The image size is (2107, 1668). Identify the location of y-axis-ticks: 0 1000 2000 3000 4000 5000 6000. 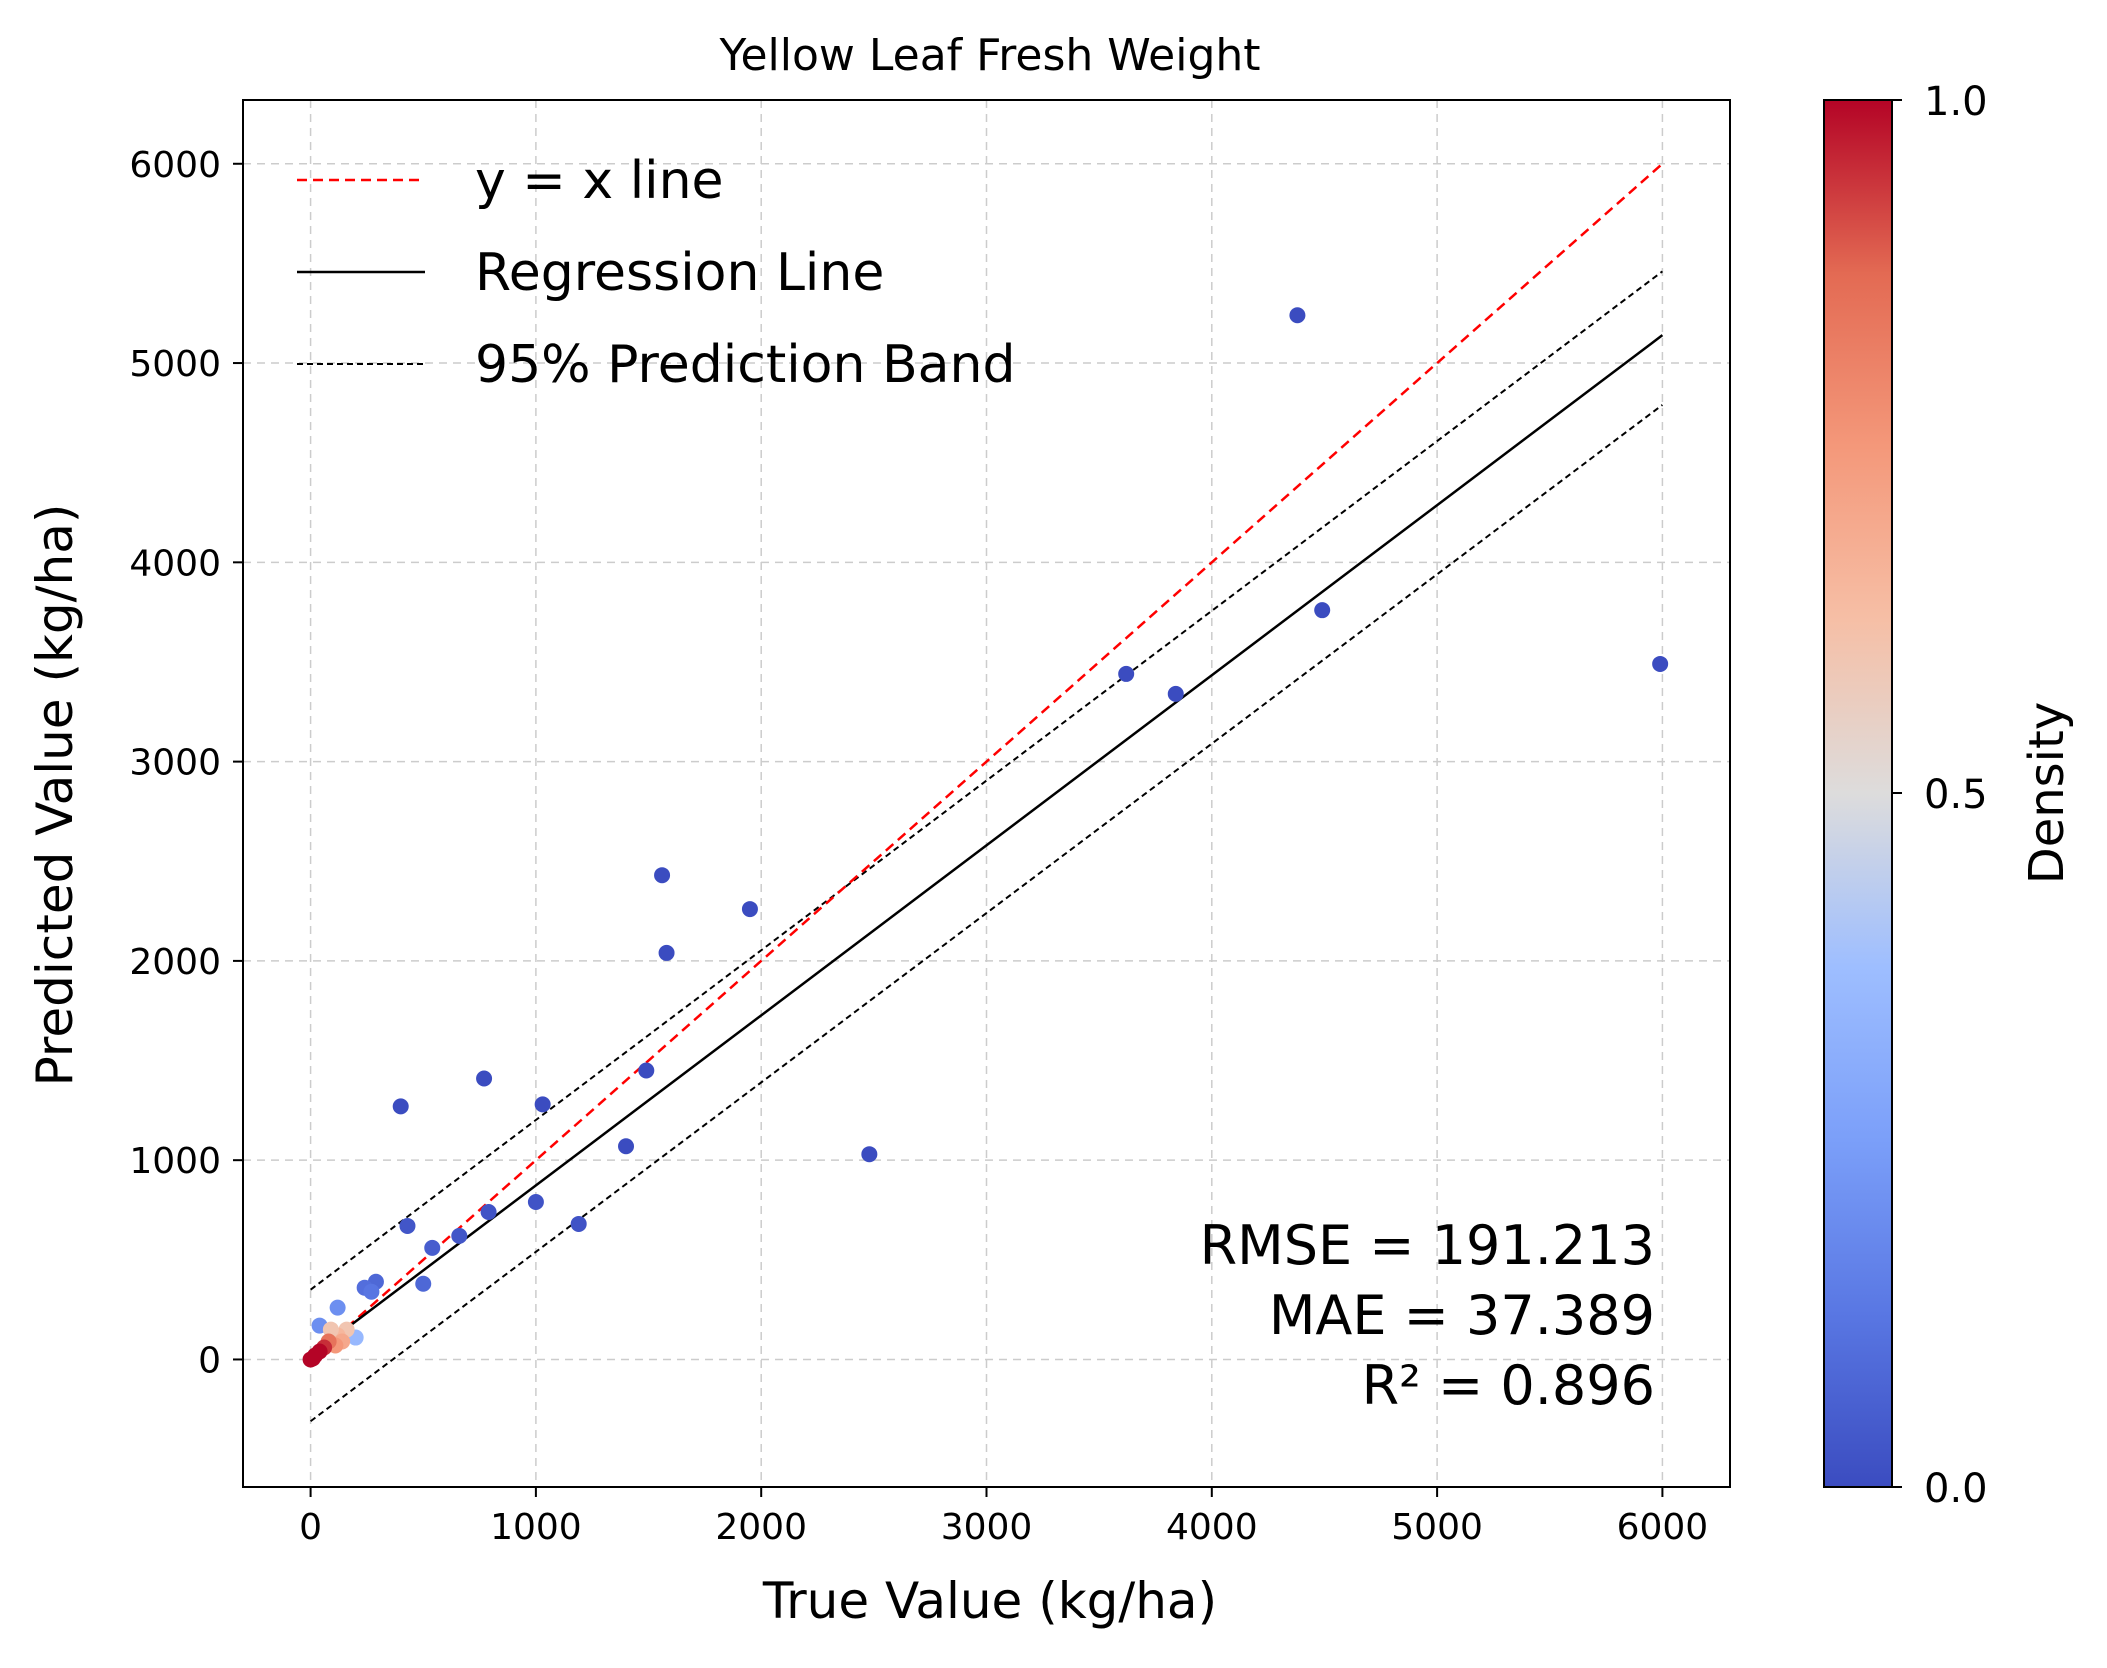
(186, 763).